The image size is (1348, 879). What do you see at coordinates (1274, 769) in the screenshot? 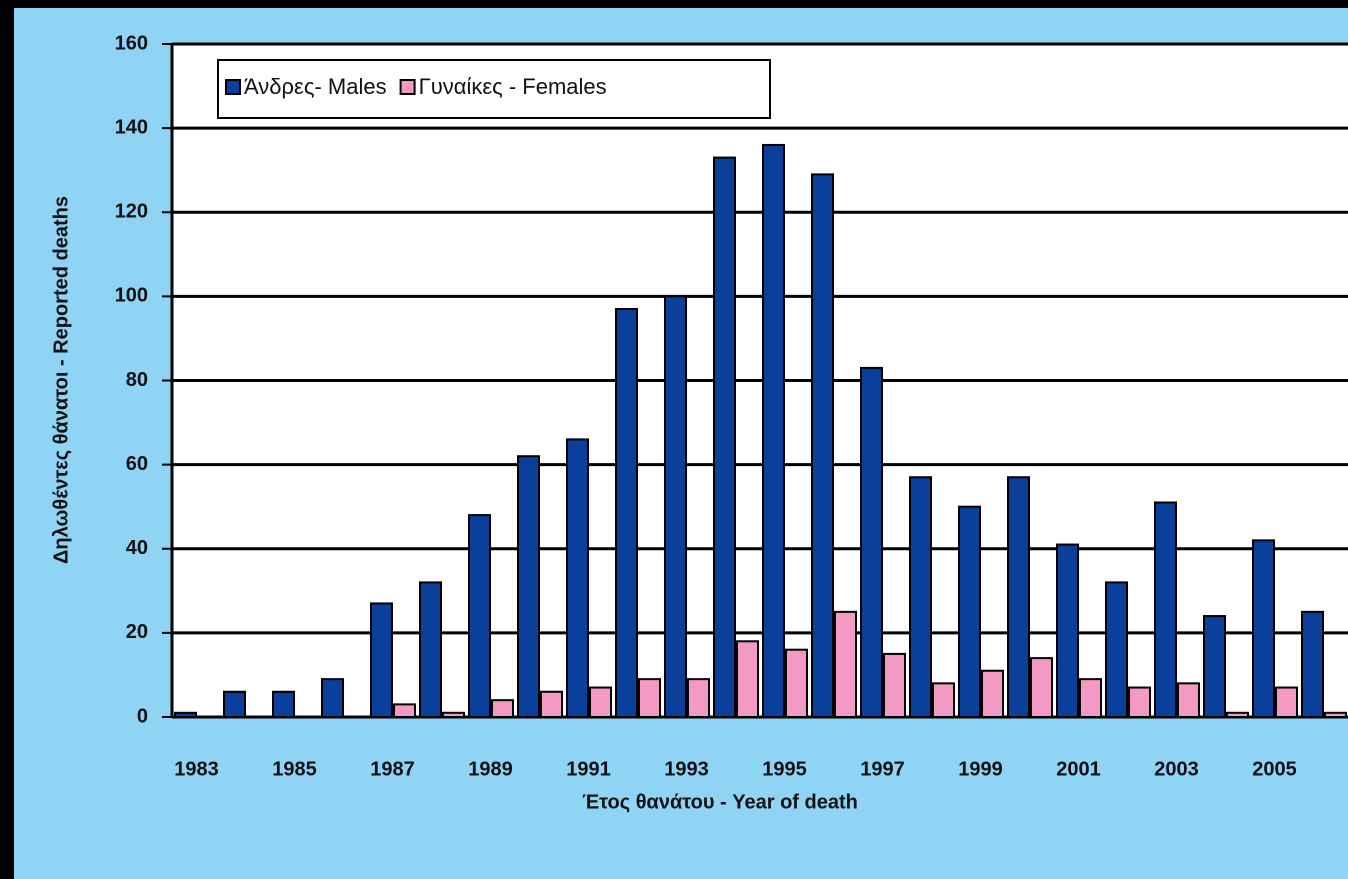
I see `x-tick-label: 2005` at bounding box center [1274, 769].